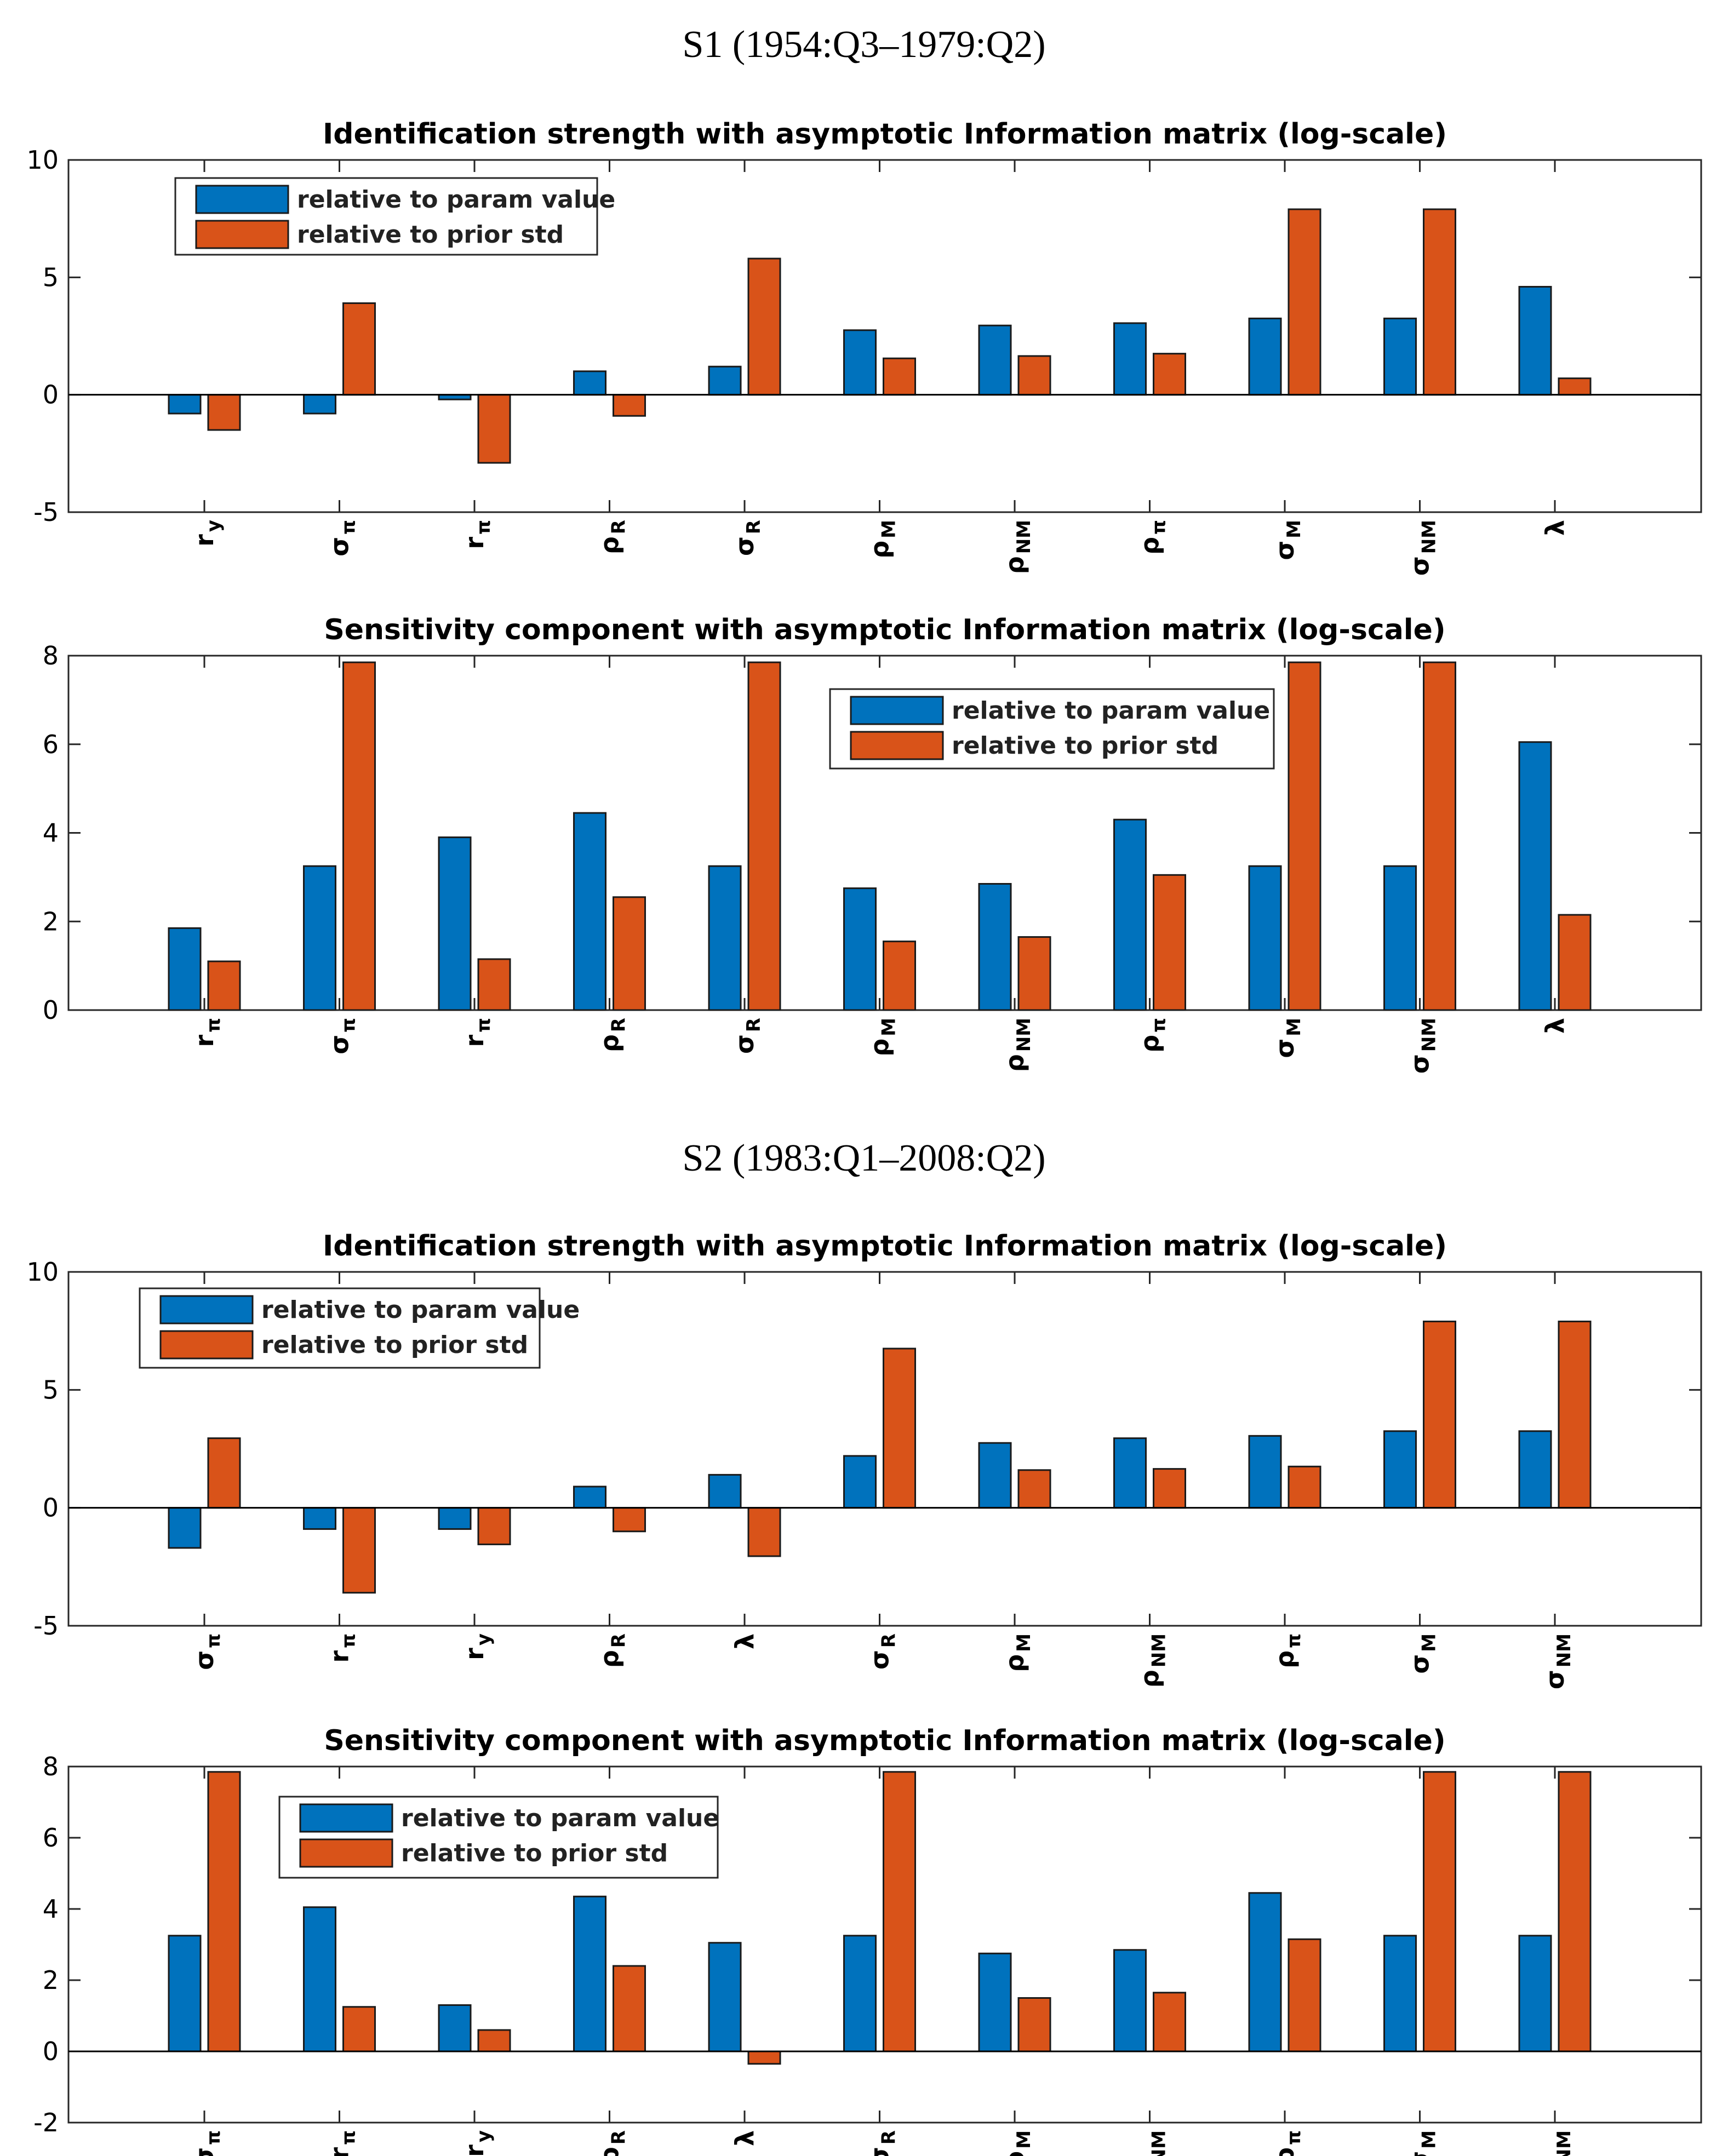 The image size is (1728, 2156). I want to click on y-tick-label: 5, so click(51, 277).